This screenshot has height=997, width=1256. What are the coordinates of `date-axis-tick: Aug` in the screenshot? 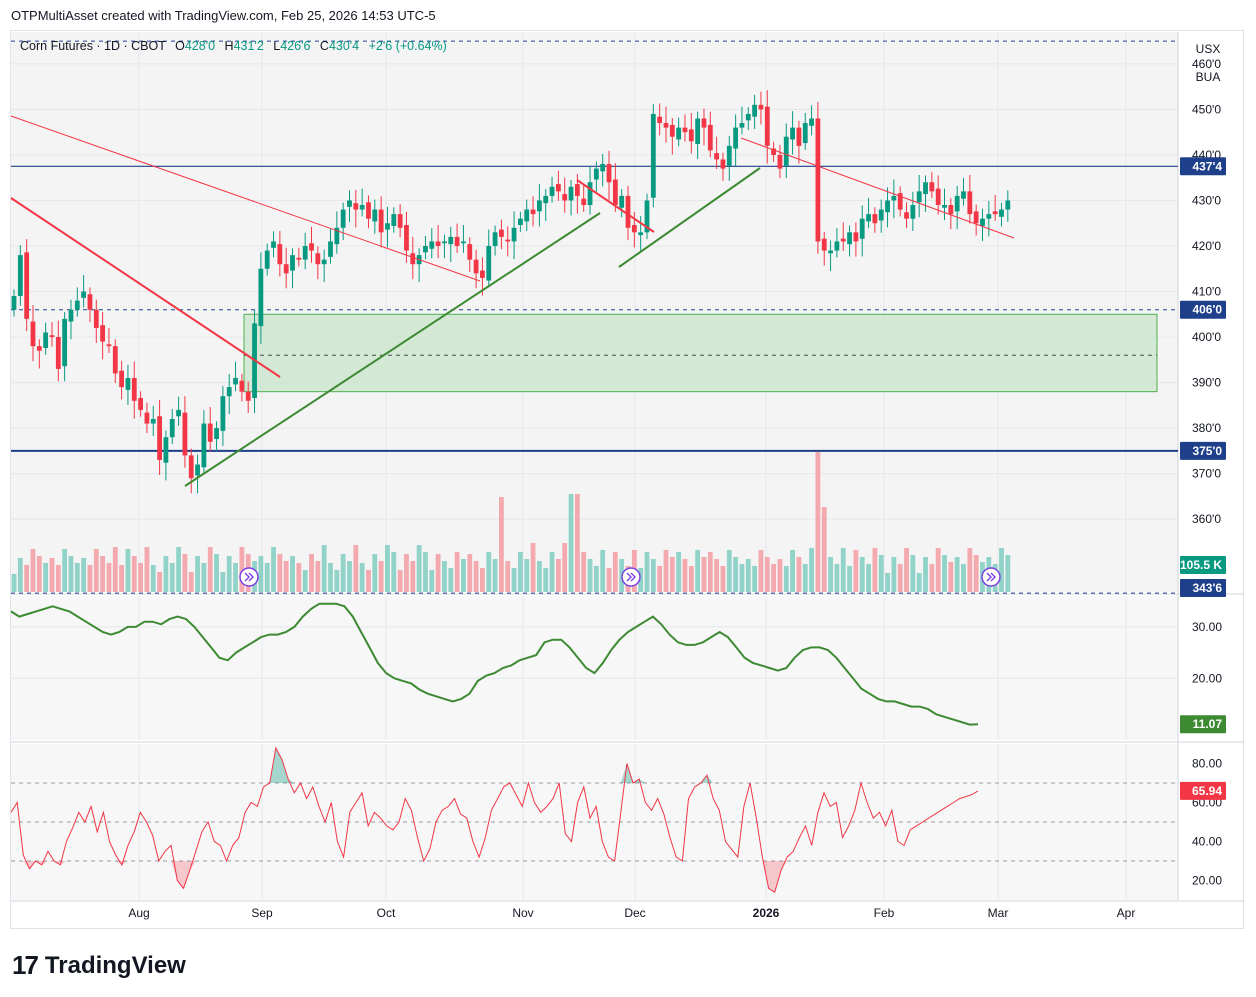 It's located at (138, 913).